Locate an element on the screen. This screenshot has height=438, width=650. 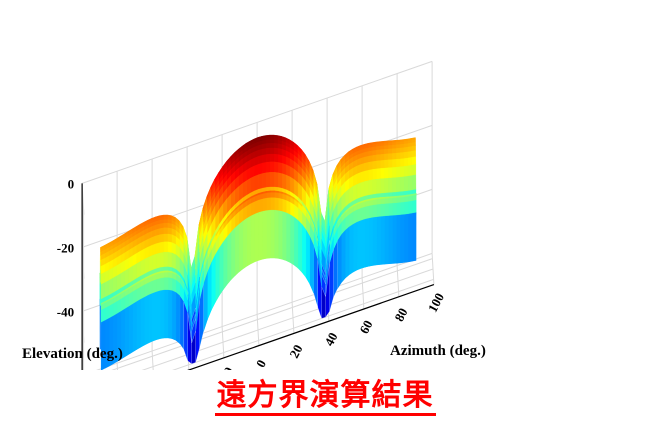
caption: 遠方界演算結果 is located at coordinates (325, 393).